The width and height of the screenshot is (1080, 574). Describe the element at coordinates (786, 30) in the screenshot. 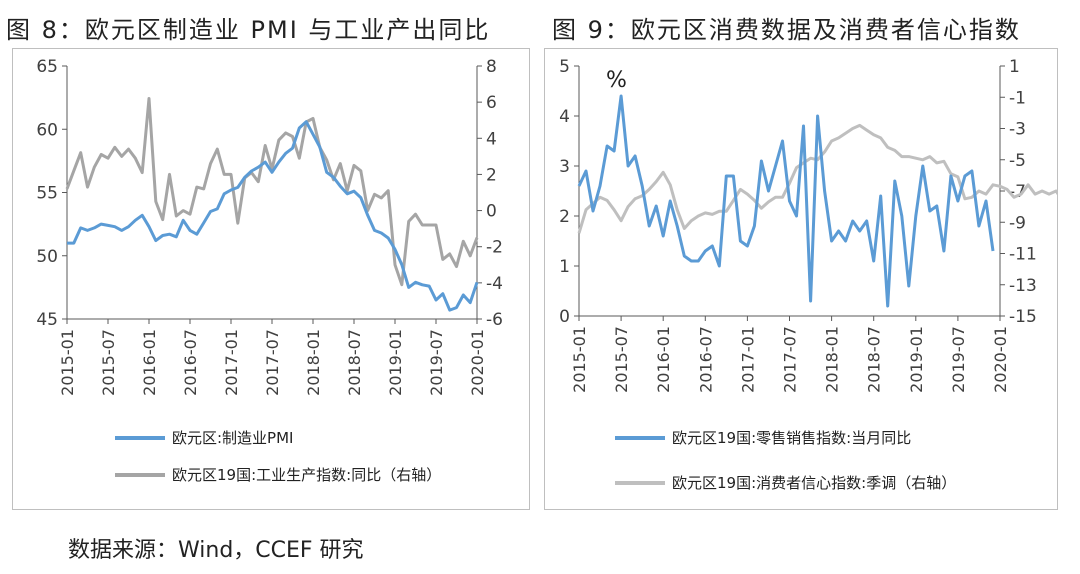

I see `figure-9-title: 图 9：欧元区消费数据及消费者信心指数` at that location.